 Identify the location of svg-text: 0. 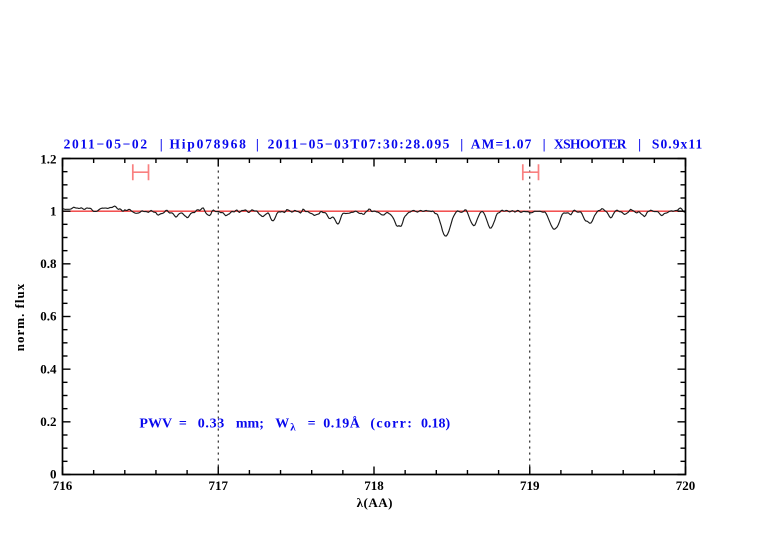
(53, 474).